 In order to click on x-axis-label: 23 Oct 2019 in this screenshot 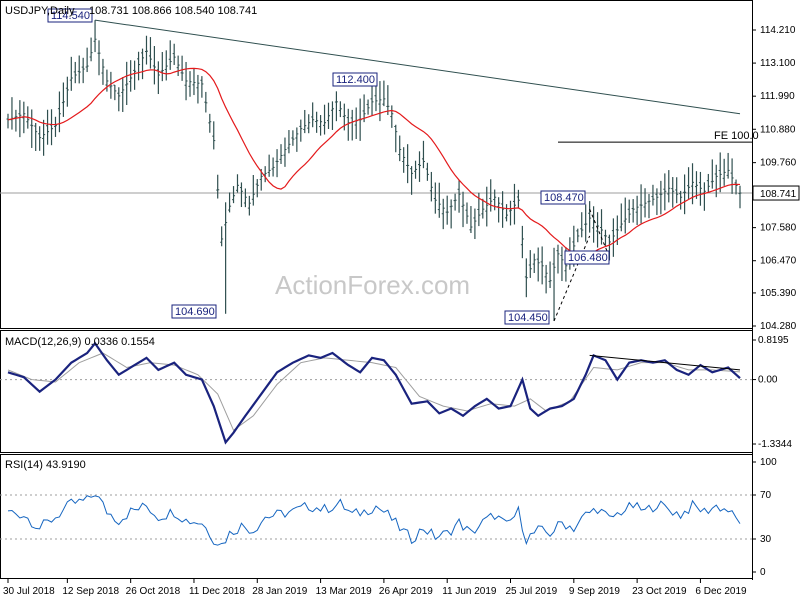, I will do `click(659, 591)`.